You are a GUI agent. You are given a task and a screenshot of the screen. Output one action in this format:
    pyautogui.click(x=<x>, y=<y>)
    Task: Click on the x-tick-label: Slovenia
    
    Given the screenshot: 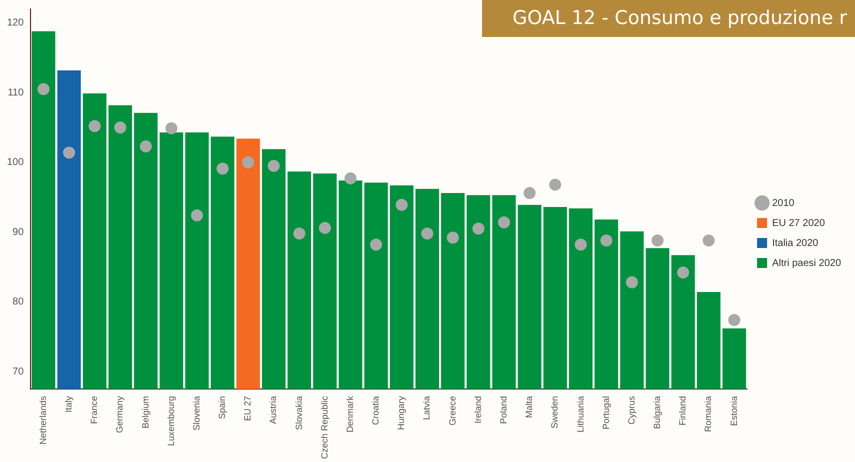 What is the action you would take?
    pyautogui.click(x=196, y=413)
    